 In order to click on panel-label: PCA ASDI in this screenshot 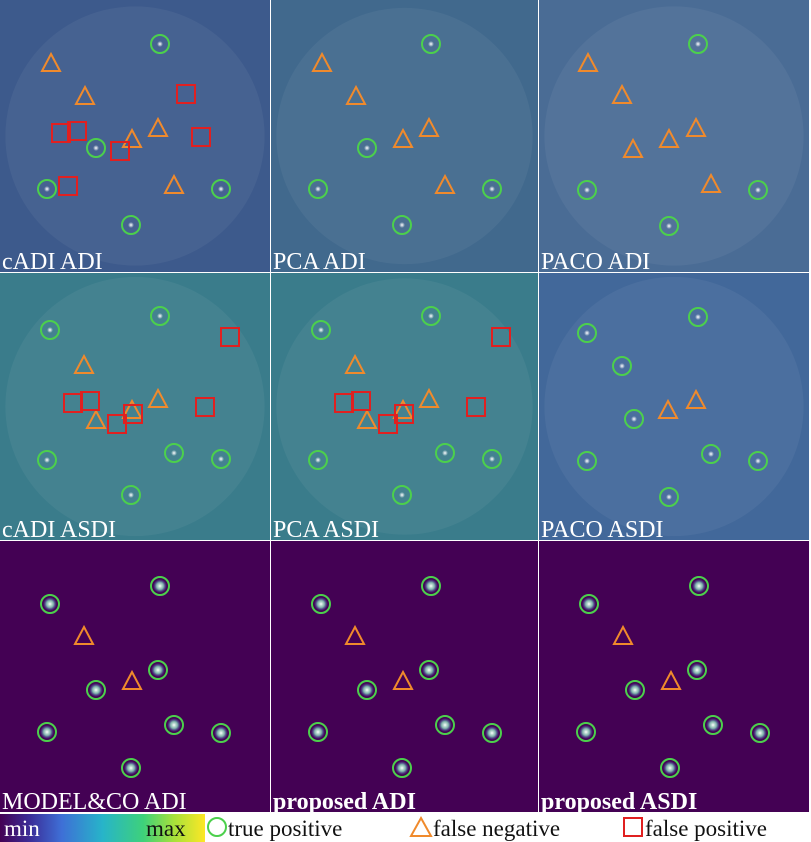, I will do `click(326, 530)`.